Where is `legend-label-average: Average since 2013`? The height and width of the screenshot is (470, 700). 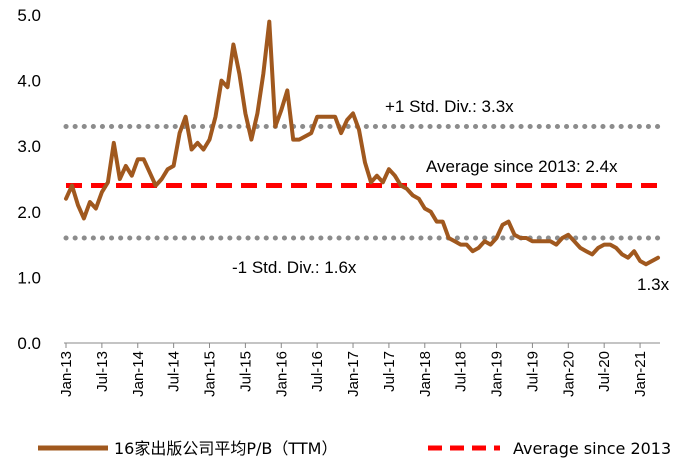
legend-label-average: Average since 2013 is located at coordinates (592, 448).